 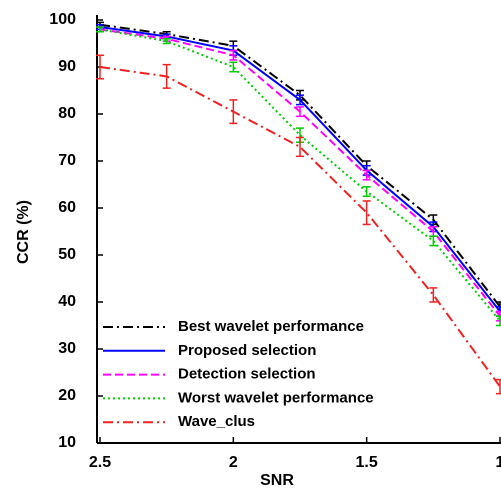 I want to click on x-tick-label: 1, so click(x=498, y=462).